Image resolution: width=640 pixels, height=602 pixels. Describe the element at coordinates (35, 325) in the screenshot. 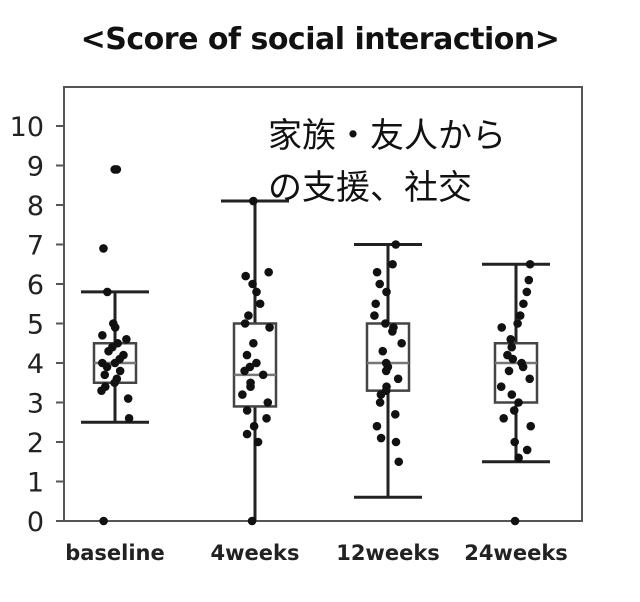

I see `y-tick-label: 5` at that location.